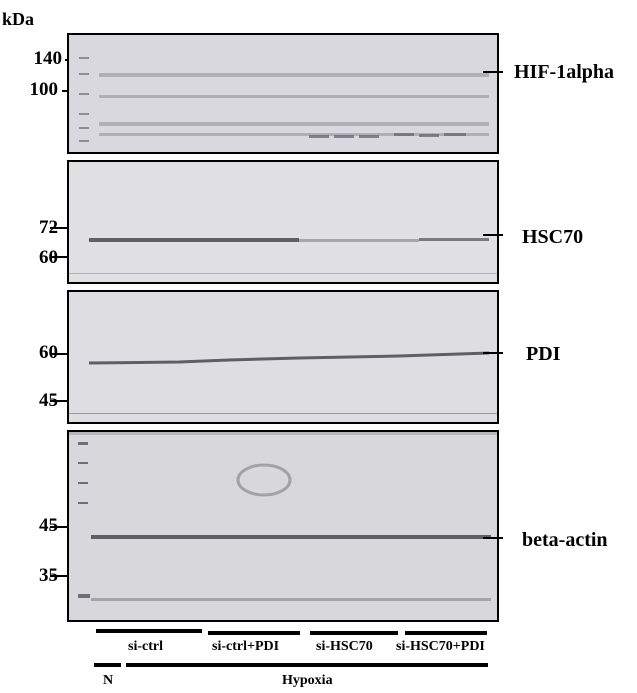 The height and width of the screenshot is (693, 637). Describe the element at coordinates (18, 19) in the screenshot. I see `unit-label: kDa` at that location.